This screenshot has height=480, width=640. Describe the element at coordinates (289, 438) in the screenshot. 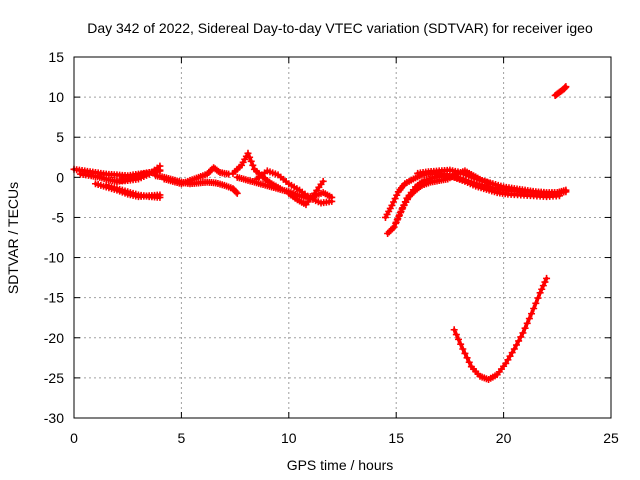

I see `x-tick-label: 10` at that location.